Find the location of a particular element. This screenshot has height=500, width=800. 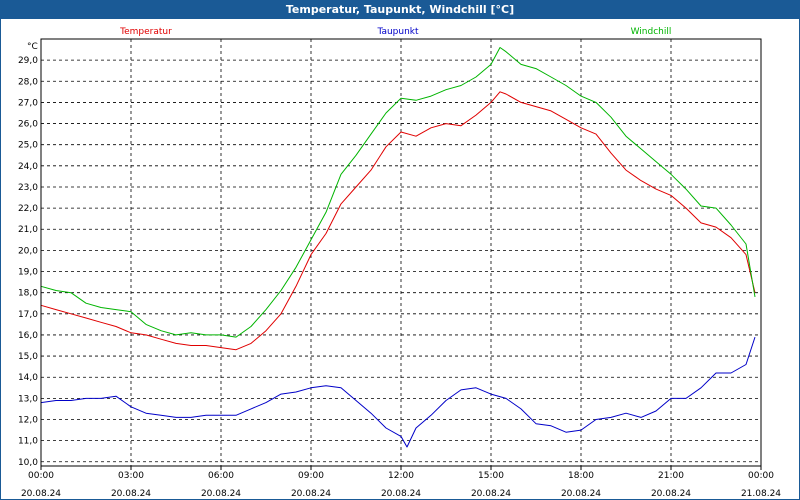

y-tick-label: 29,0 is located at coordinates (28, 61).